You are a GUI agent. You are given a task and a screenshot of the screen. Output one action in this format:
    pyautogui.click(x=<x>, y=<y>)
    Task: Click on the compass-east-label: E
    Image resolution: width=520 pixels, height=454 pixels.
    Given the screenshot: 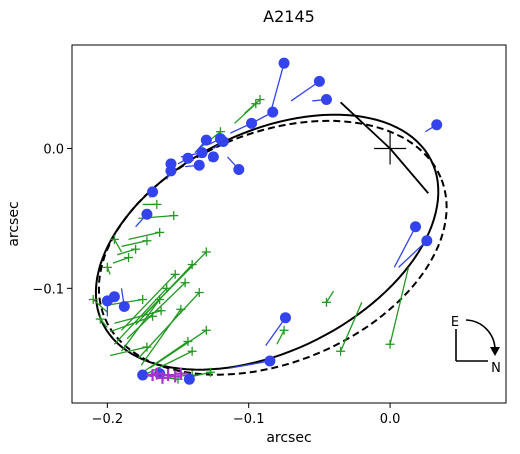 What is the action you would take?
    pyautogui.click(x=455, y=322)
    